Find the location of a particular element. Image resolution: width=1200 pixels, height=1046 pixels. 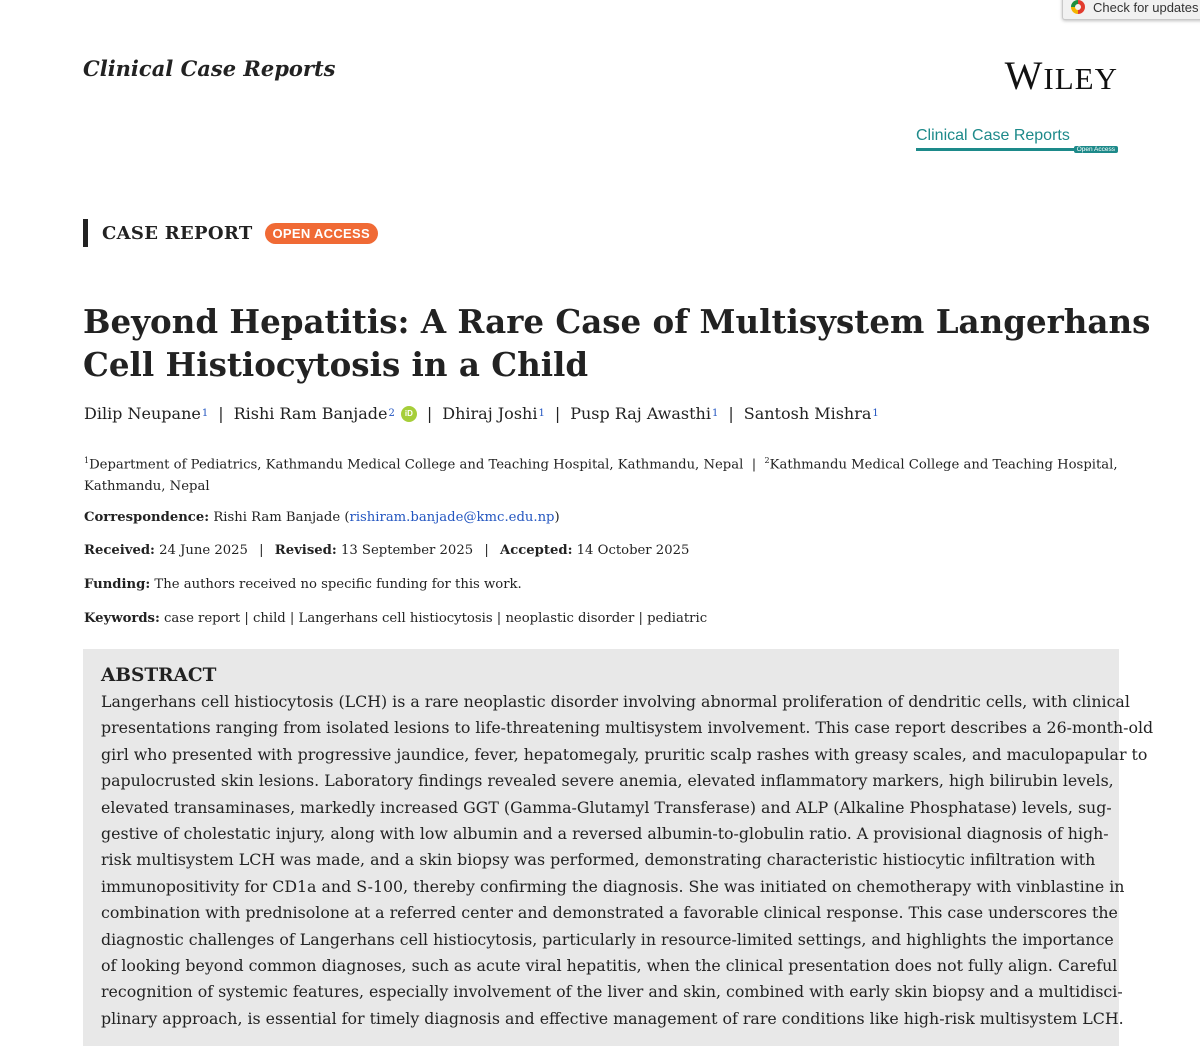

article-type-row: CASE REPORT OPEN ACCESS is located at coordinates (230, 233).